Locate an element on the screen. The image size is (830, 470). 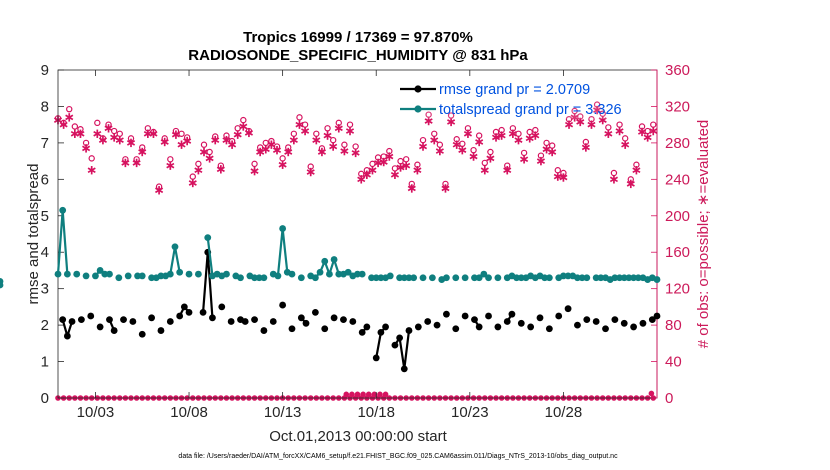
y-right-tick-label: 120 is located at coordinates (677, 289).